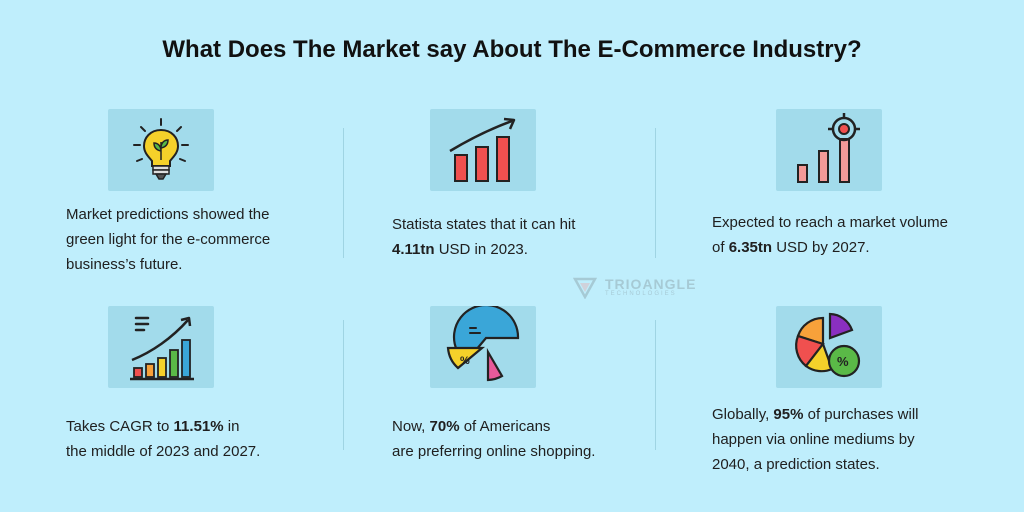 The image size is (1024, 512). Describe the element at coordinates (460, 249) in the screenshot. I see `text-line: 4.11tn USD in 2023.` at that location.